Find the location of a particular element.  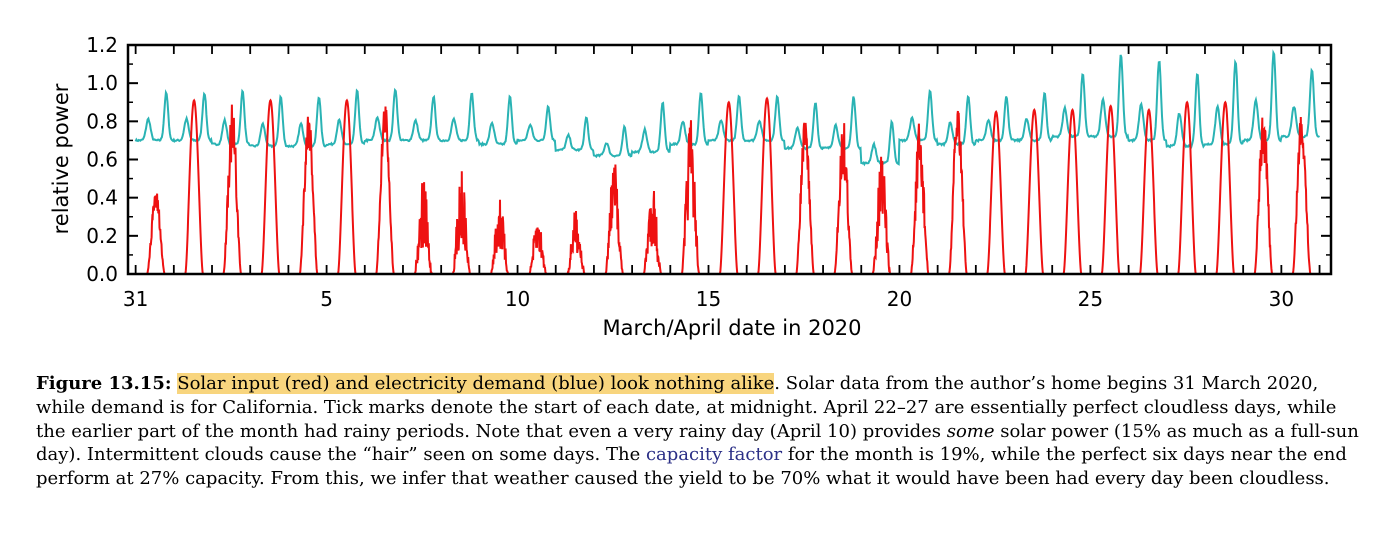

caption-emphasis: some is located at coordinates (970, 431).